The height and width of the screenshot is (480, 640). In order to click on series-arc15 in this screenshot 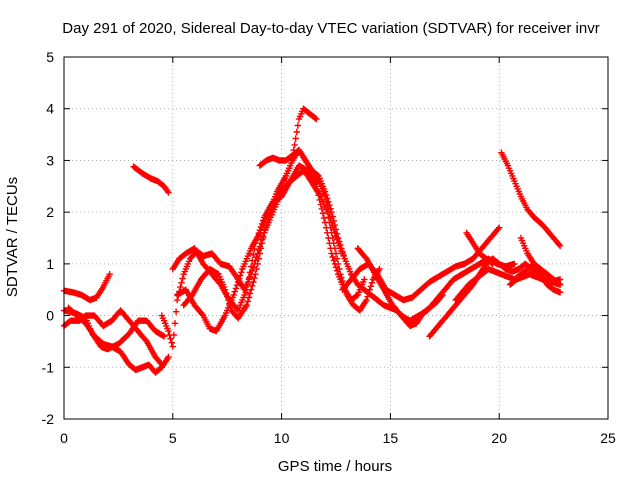, I will do `click(479, 248)`.